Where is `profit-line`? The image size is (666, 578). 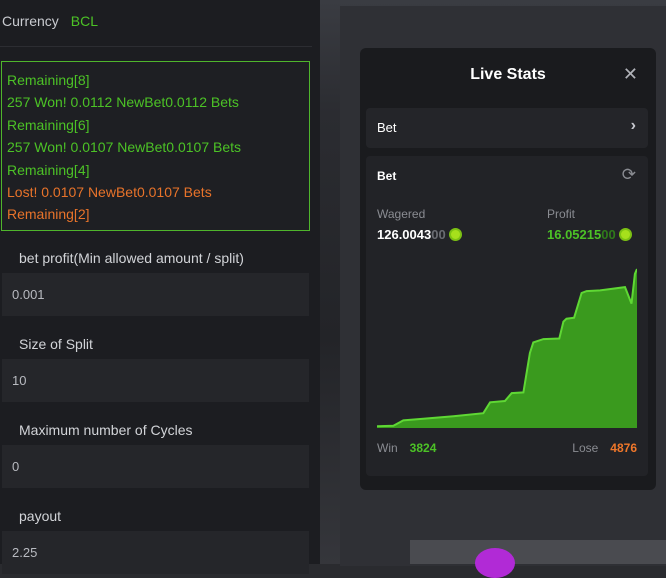
profit-line is located at coordinates (507, 348).